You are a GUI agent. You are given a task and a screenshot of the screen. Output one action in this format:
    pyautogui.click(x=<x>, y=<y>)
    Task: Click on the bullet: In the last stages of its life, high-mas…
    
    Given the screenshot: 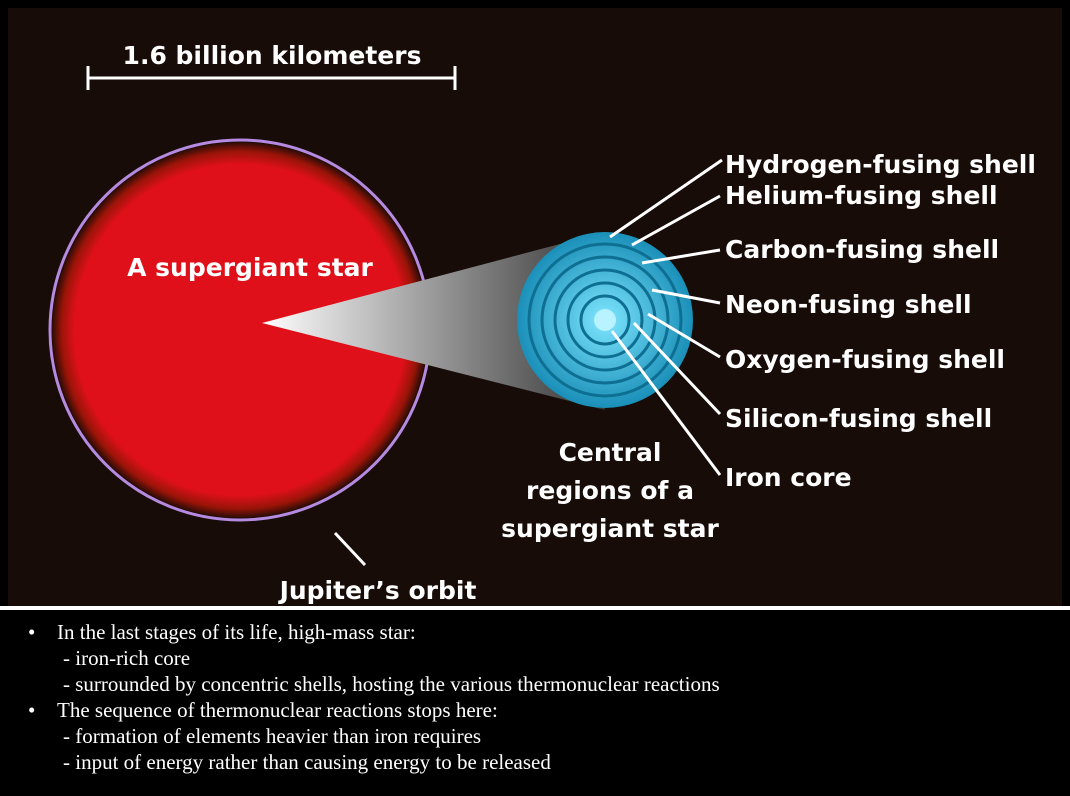 What is the action you would take?
    pyautogui.click(x=535, y=658)
    